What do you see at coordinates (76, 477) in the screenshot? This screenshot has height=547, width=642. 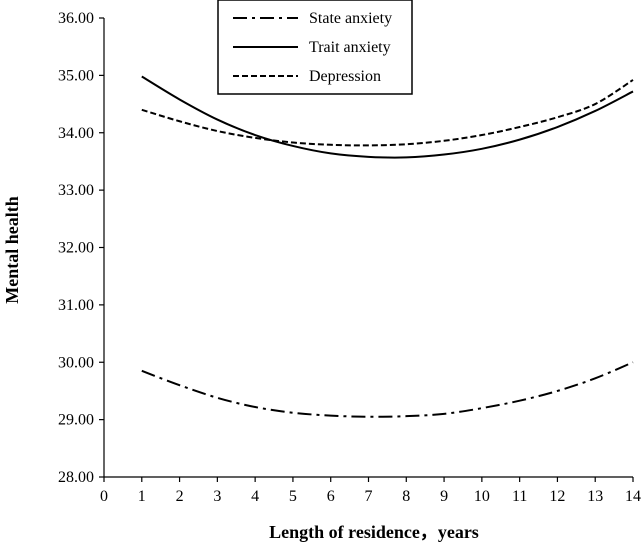 I see `y-tick-label: 28.00` at bounding box center [76, 477].